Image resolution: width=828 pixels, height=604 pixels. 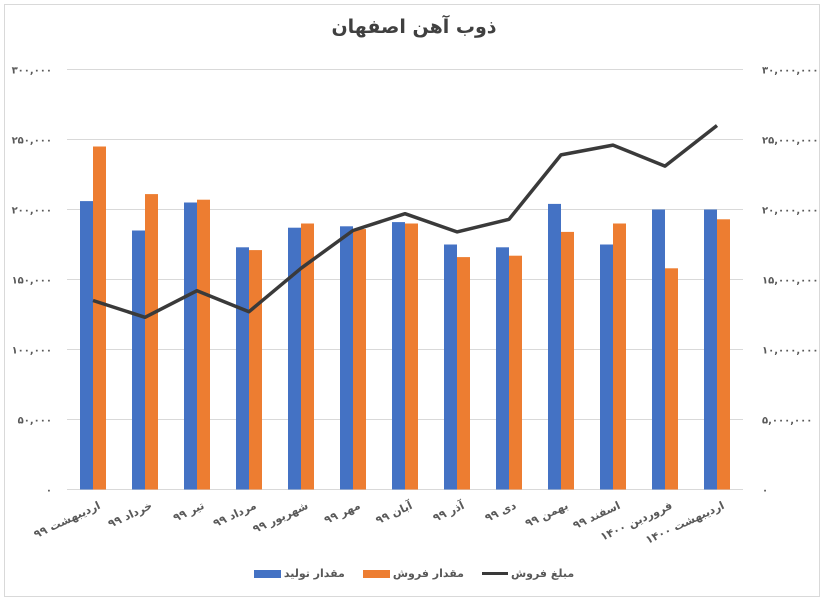 What do you see at coordinates (32, 141) in the screenshot?
I see `y-left-tick-label: ۲۵۰,۰۰۰` at bounding box center [32, 141].